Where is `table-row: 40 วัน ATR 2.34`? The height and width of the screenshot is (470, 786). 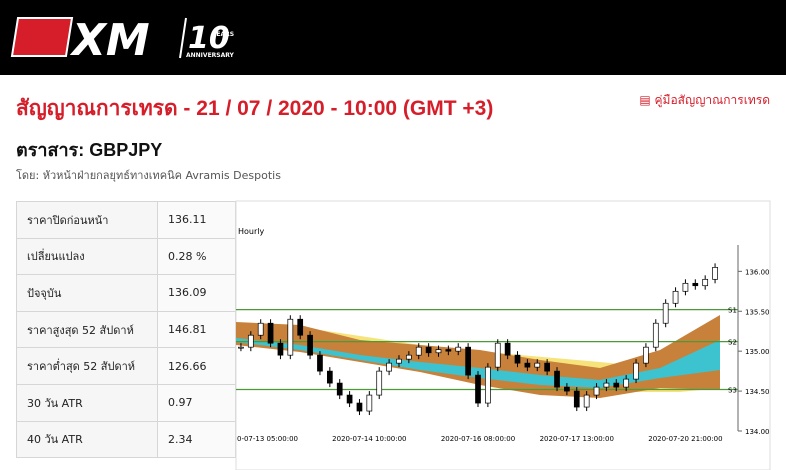
table-row: 40 วัน ATR 2.34 is located at coordinates (126, 439).